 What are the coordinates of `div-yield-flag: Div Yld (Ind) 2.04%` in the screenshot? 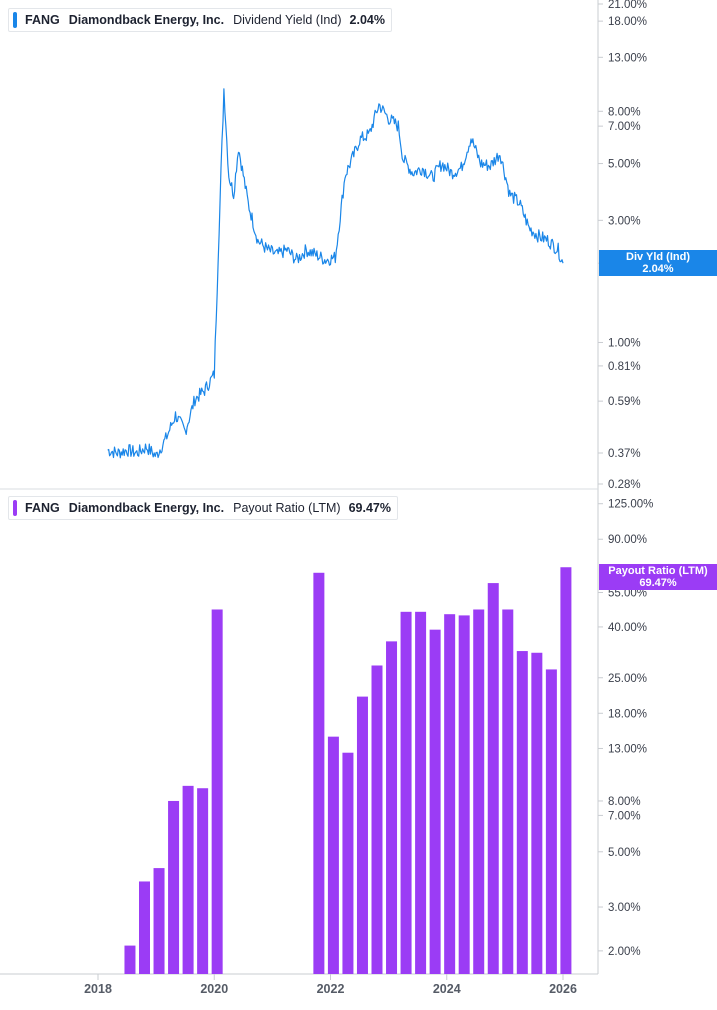 It's located at (658, 263).